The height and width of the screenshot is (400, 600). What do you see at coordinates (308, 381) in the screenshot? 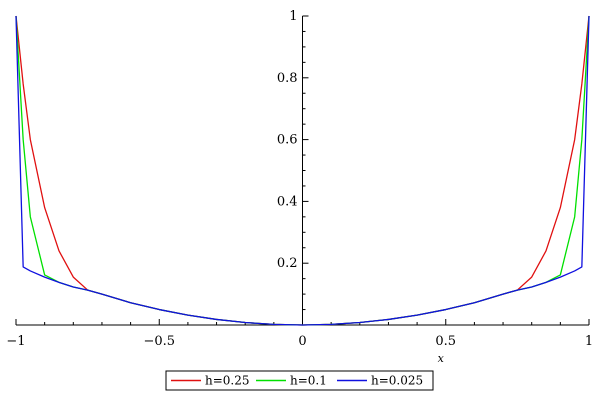
I see `legend-label-2: h=0.1` at bounding box center [308, 381].